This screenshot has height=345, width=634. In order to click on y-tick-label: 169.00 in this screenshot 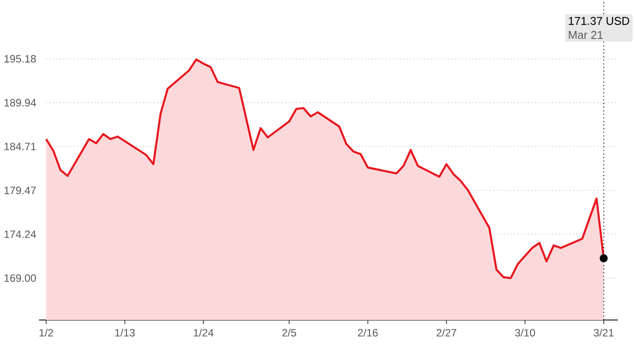, I will do `click(20, 278)`.